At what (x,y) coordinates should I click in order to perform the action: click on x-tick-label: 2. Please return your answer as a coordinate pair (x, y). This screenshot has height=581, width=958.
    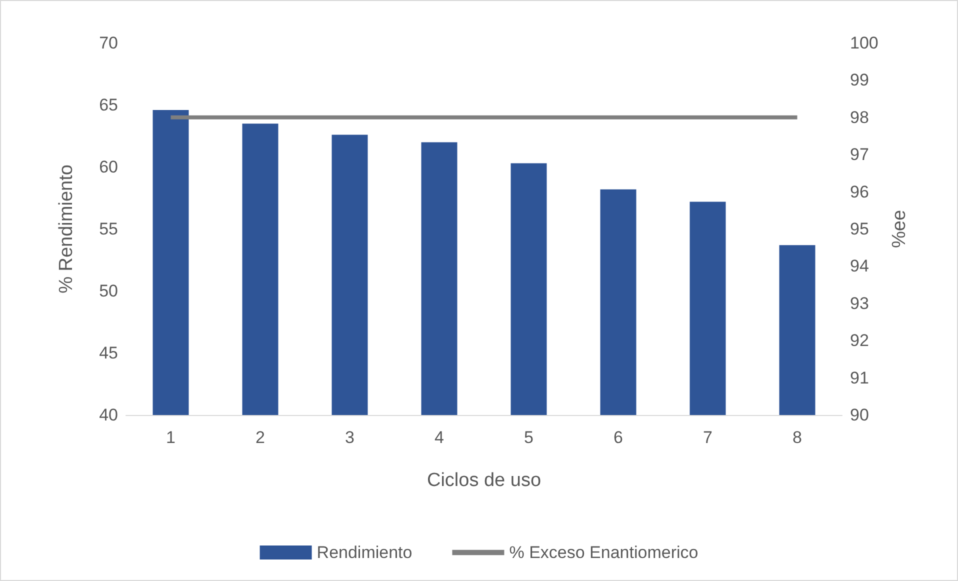
    Looking at the image, I should click on (260, 437).